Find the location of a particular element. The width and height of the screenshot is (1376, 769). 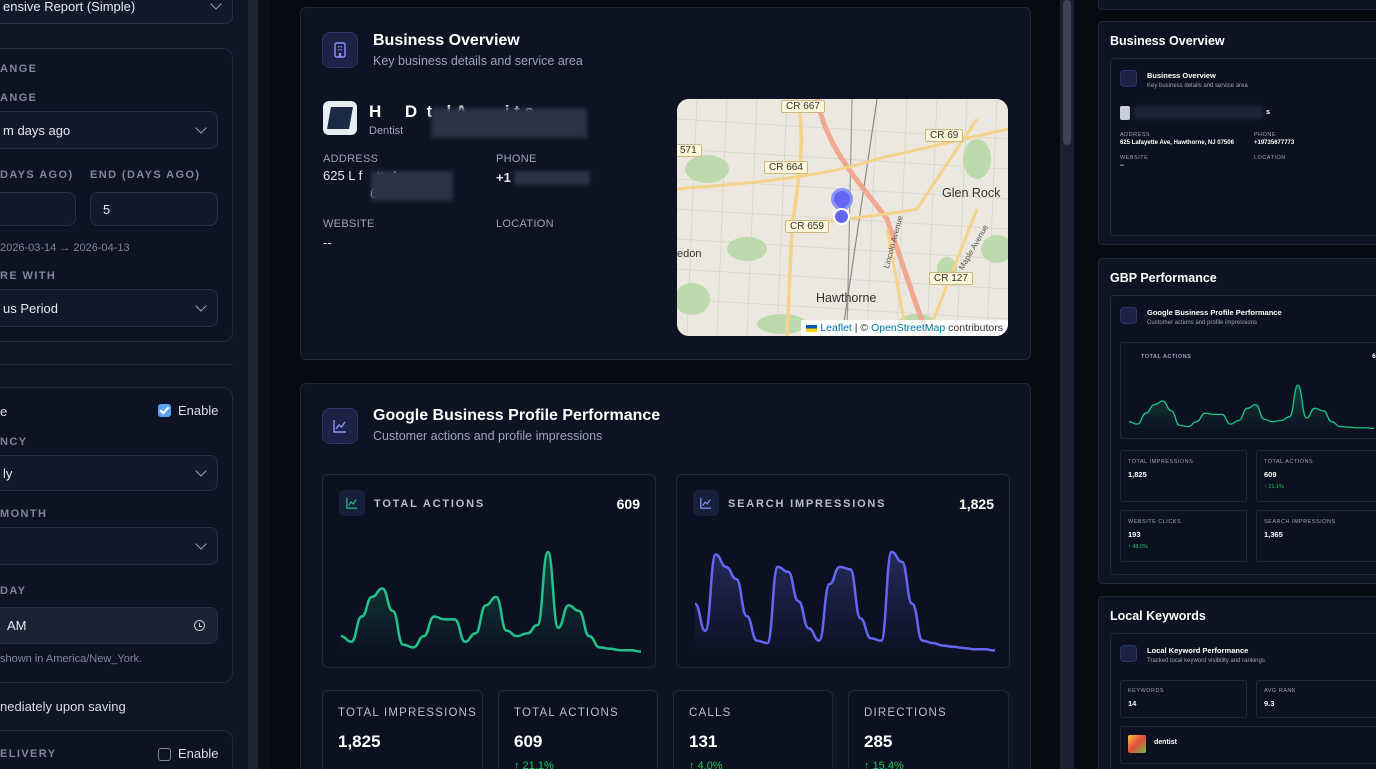

frequency-label: NCY is located at coordinates (14, 442).